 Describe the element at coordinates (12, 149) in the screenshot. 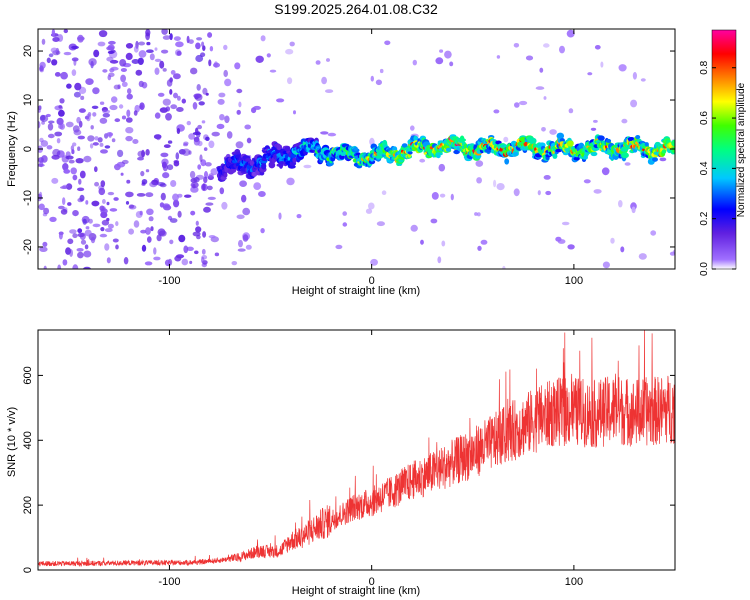

I see `spectrogram-y-axis-label: Frequency (Hz)` at that location.